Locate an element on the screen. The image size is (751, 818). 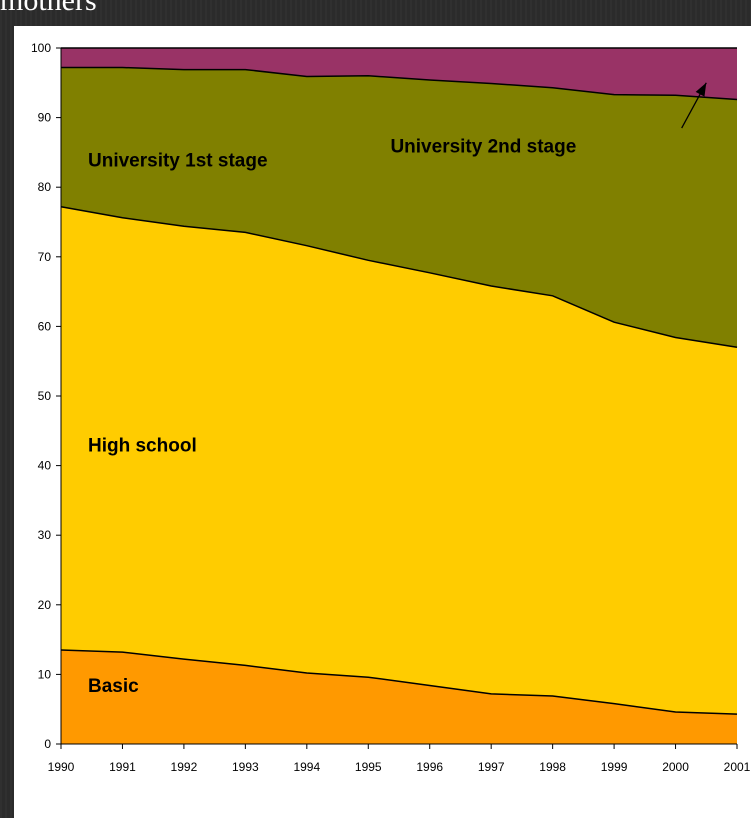
x-tick-label: 1991 is located at coordinates (122, 767).